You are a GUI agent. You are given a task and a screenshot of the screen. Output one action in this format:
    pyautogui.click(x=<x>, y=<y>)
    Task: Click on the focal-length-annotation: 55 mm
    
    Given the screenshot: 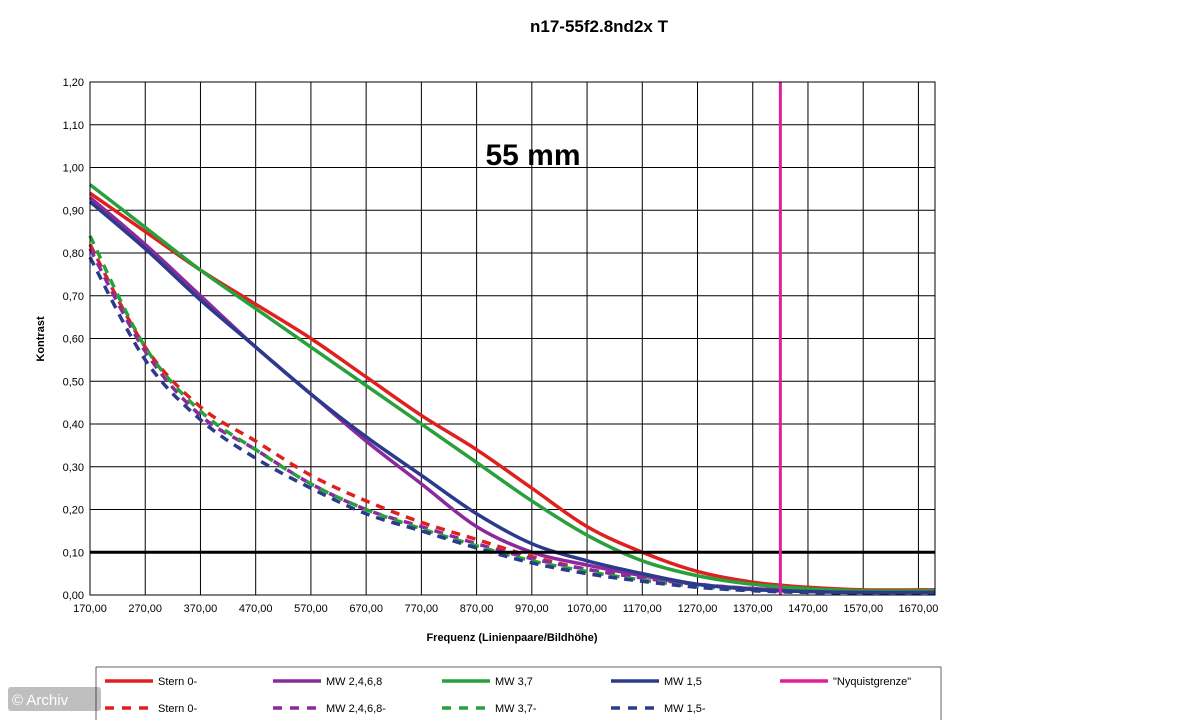 What is the action you would take?
    pyautogui.click(x=532, y=155)
    